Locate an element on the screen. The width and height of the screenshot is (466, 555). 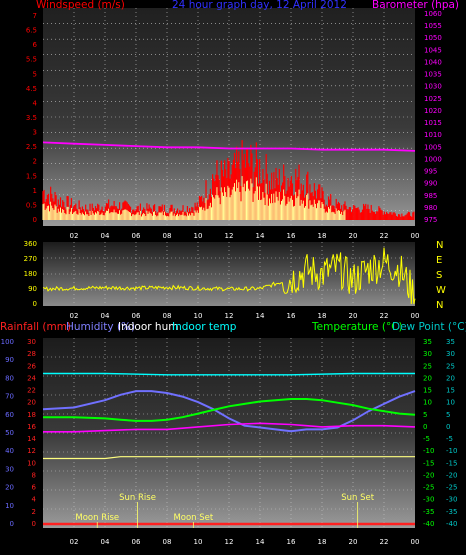
rain-tick-label: 18 is located at coordinates (31, 415).